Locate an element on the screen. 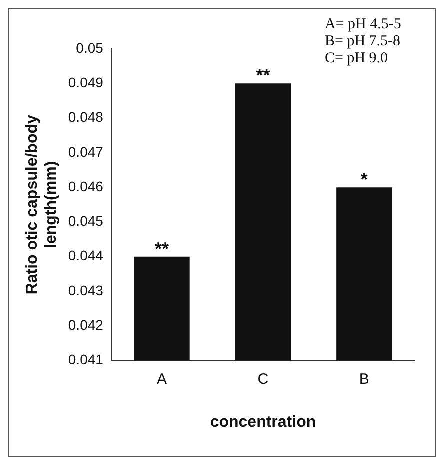  y-tick-label: 0.043 is located at coordinates (86, 290).